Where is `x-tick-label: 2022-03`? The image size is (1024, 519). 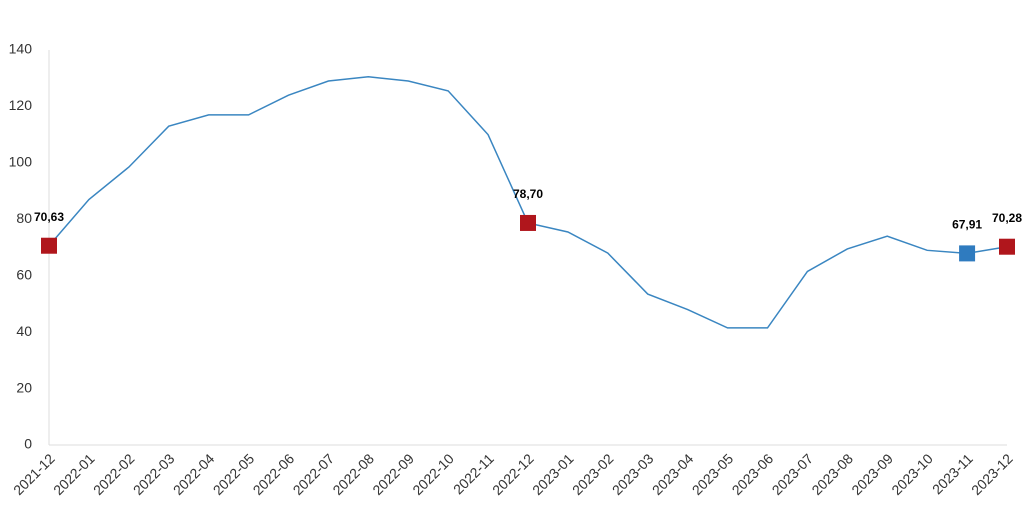 x-tick-label: 2022-03 is located at coordinates (154, 474).